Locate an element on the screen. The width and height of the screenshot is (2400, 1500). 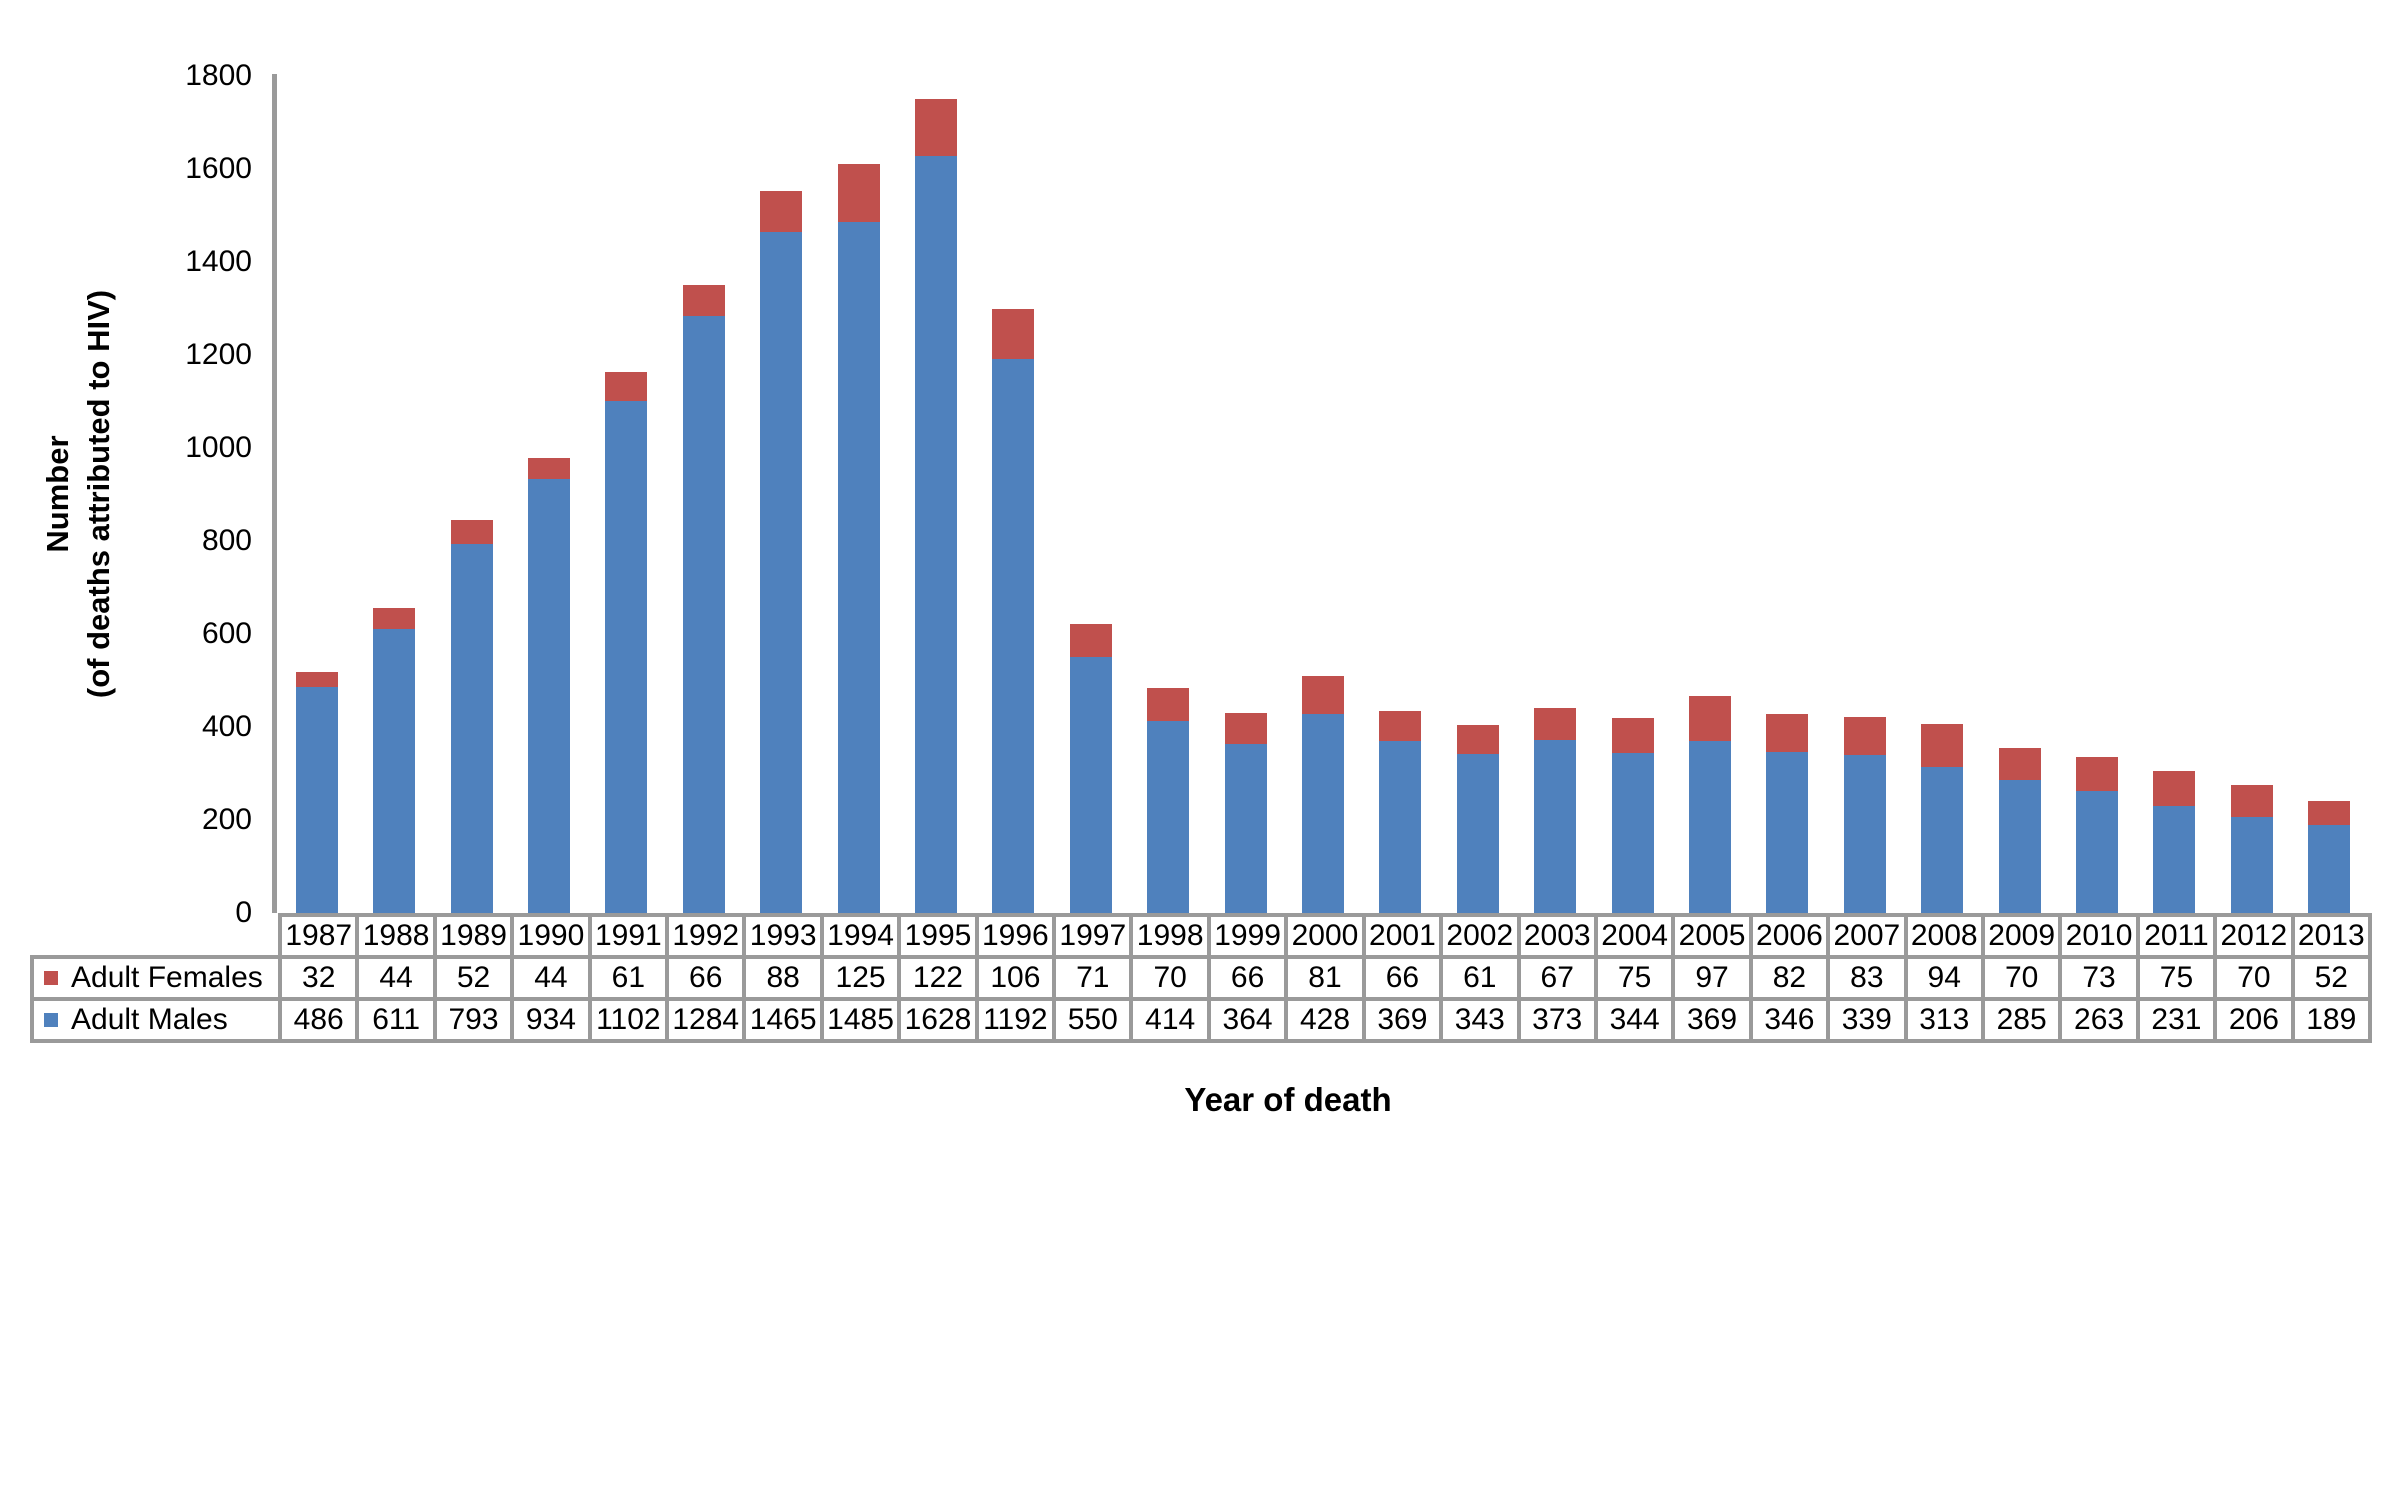
value-cell-adult-males-1988: 611 is located at coordinates (396, 1020).